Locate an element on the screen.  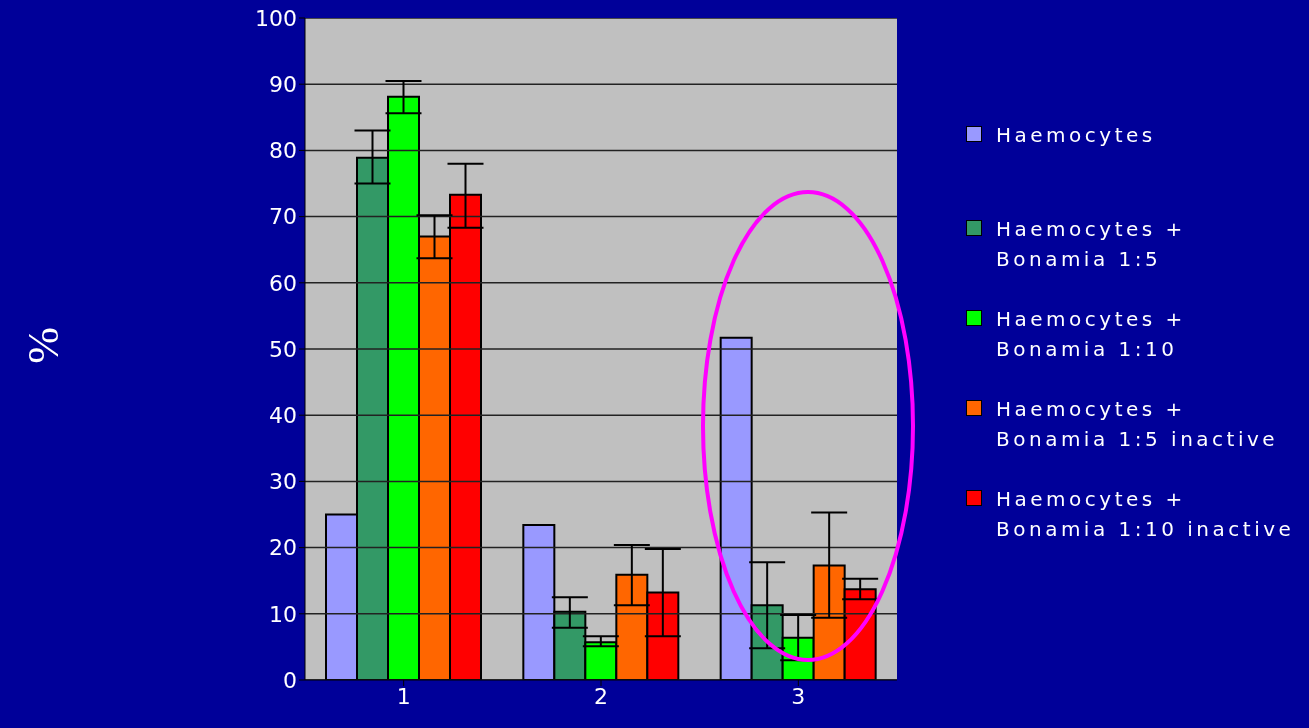
x-tick-label: 2 is located at coordinates (601, 696).